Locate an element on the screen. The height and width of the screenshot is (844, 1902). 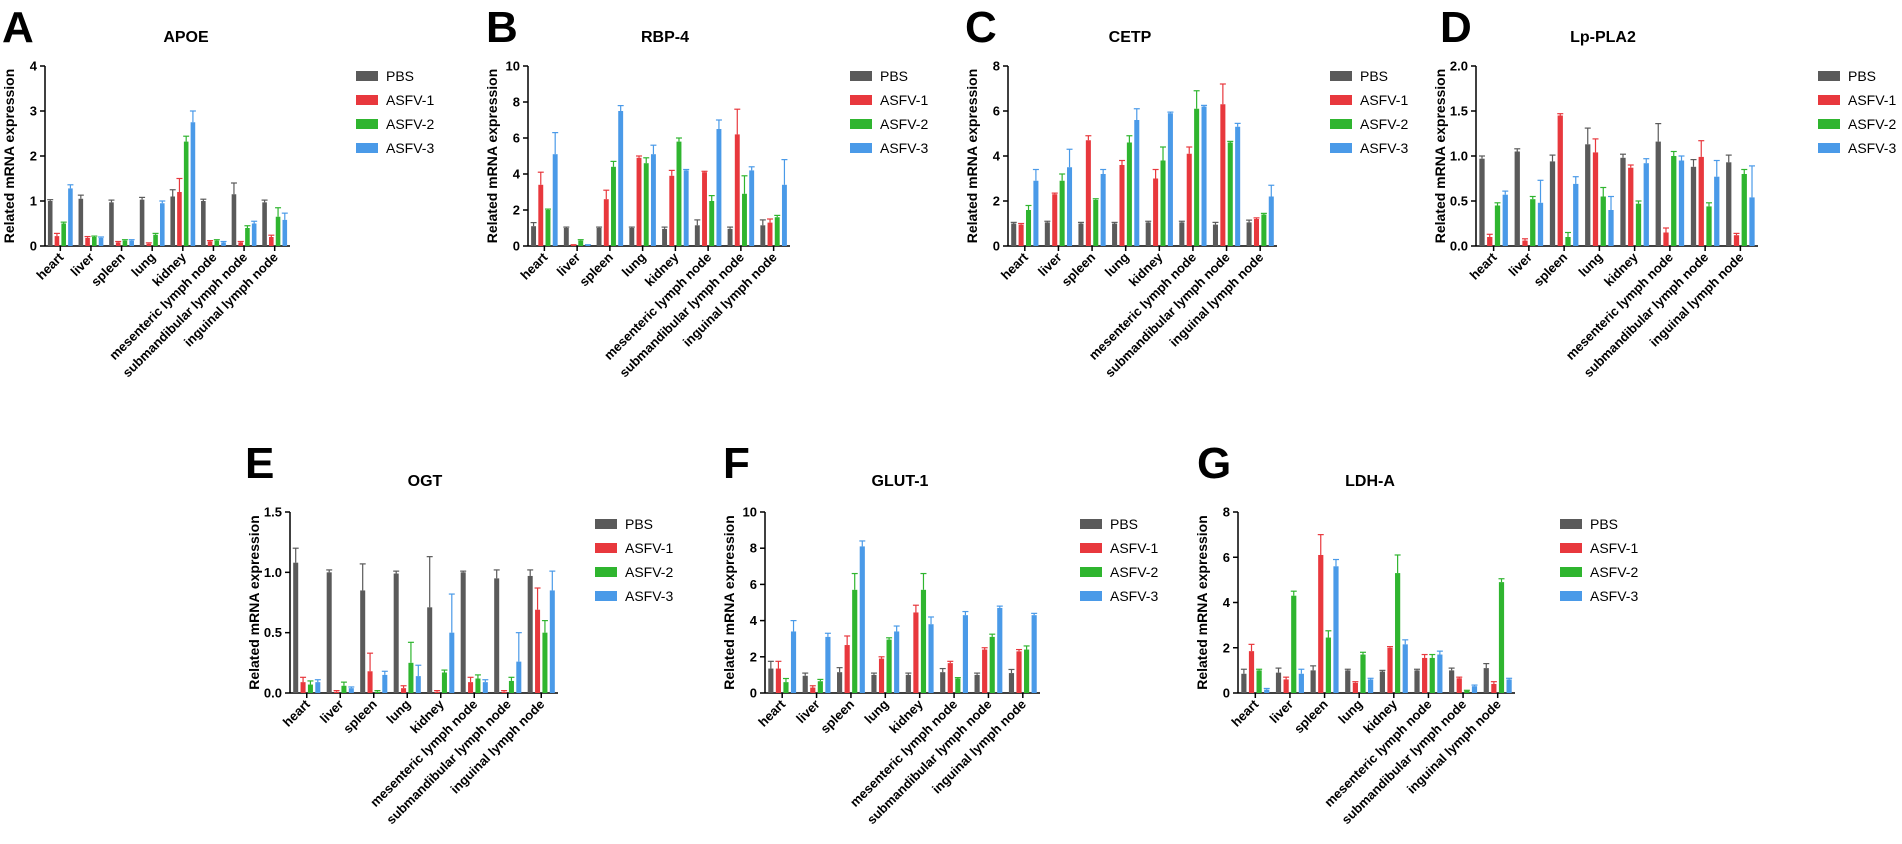
chart-title: OGT is located at coordinates (425, 481).